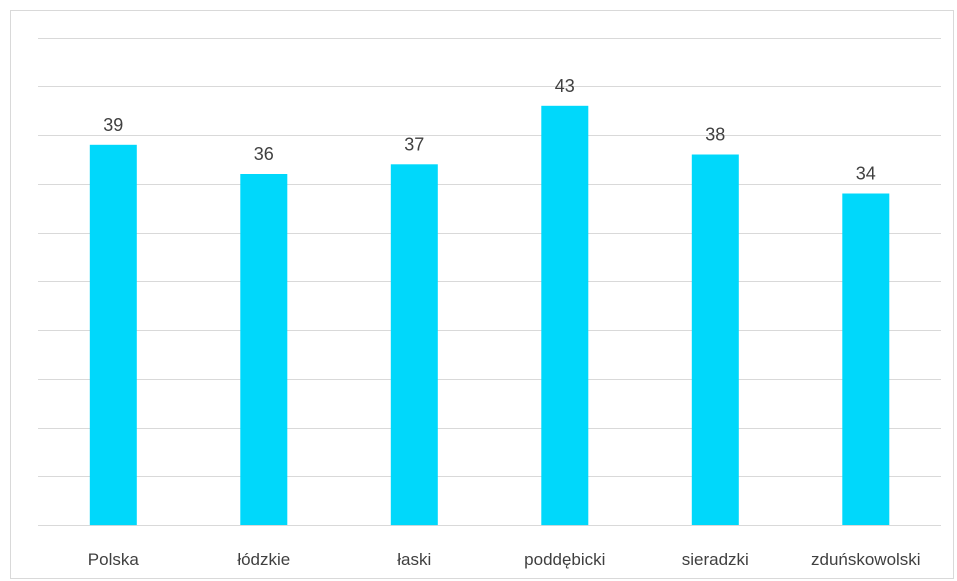 The image size is (957, 581). What do you see at coordinates (866, 559) in the screenshot?
I see `x-tick-label-5: zduńskowolski` at bounding box center [866, 559].